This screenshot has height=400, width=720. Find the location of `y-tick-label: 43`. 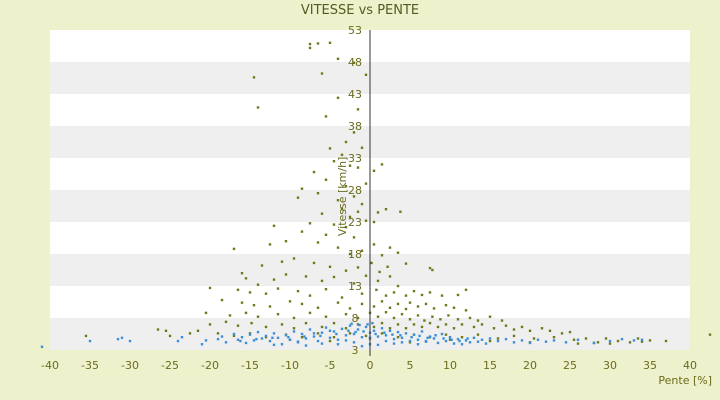

y-tick-label: 43 is located at coordinates (355, 94).